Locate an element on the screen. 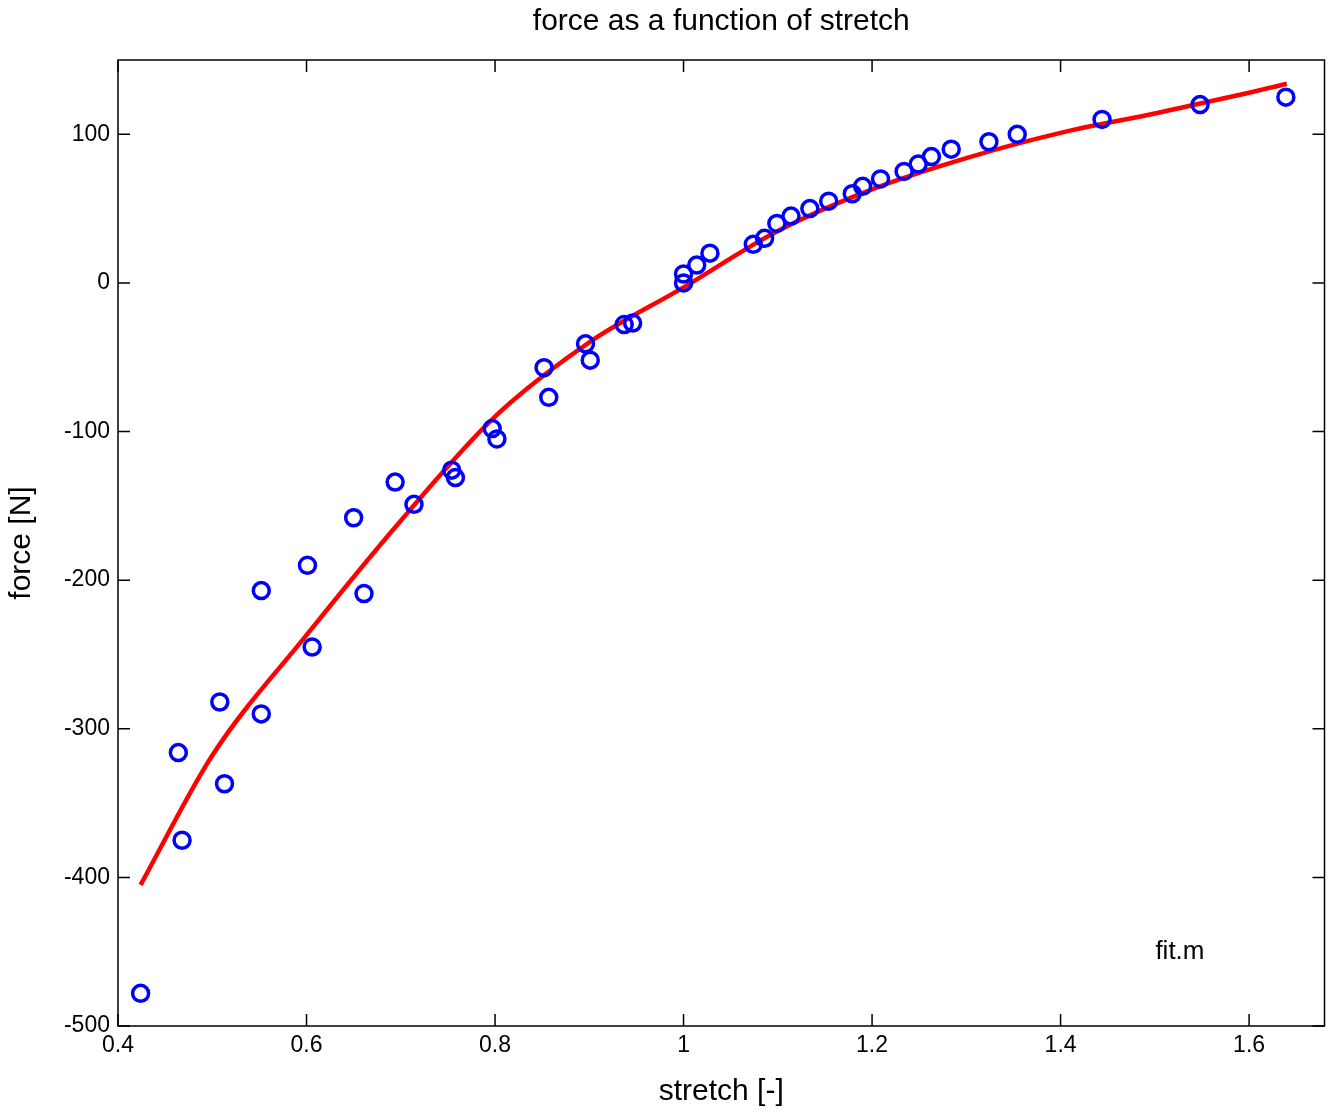  y-axis-title: force [N] is located at coordinates (20, 543).